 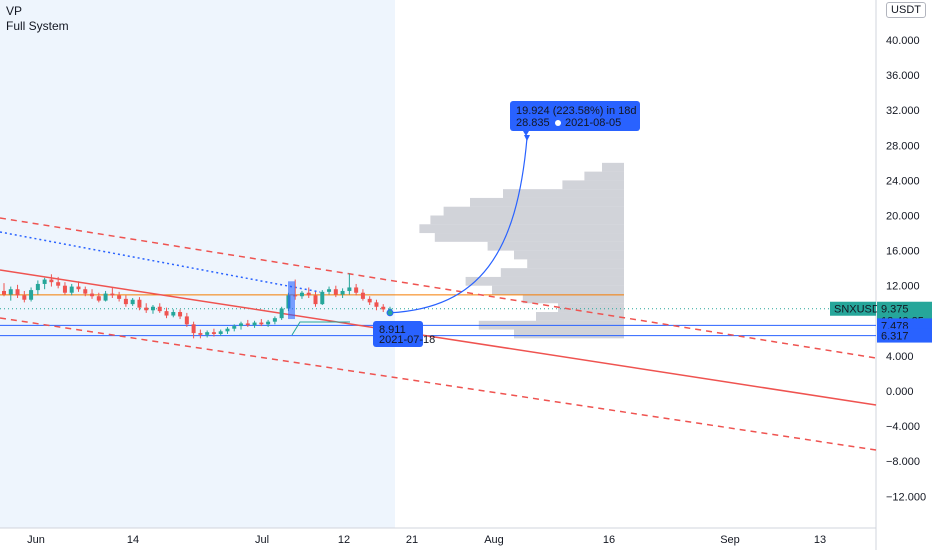 I want to click on level-price-value: 6.317, so click(x=895, y=337).